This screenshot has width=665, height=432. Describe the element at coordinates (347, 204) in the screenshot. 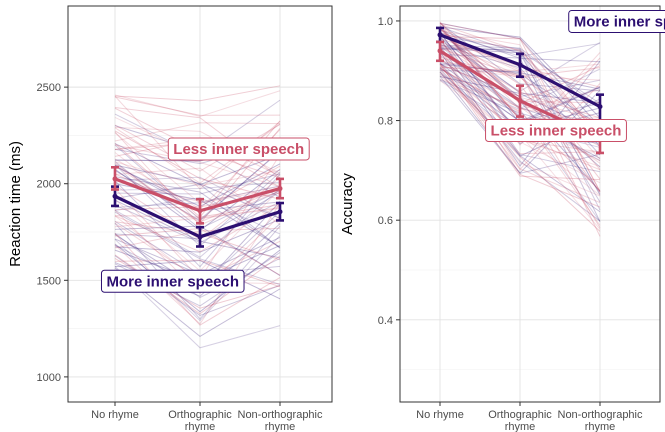

I see `y-axis-title: Accuracy` at that location.